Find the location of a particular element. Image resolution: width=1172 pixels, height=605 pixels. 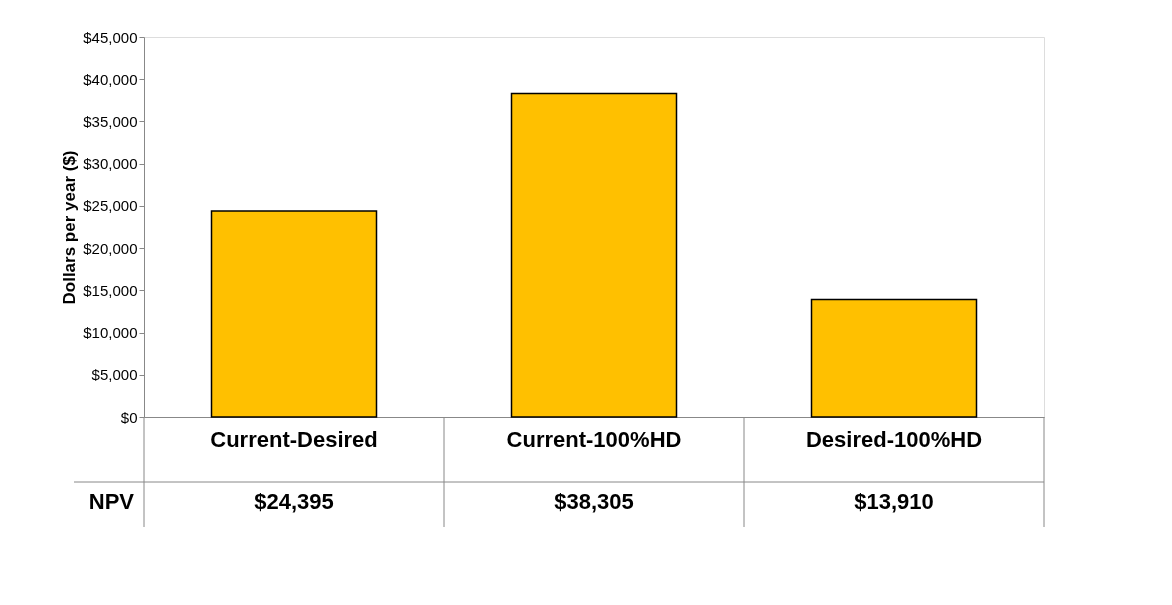

text: $38,305 is located at coordinates (594, 501).